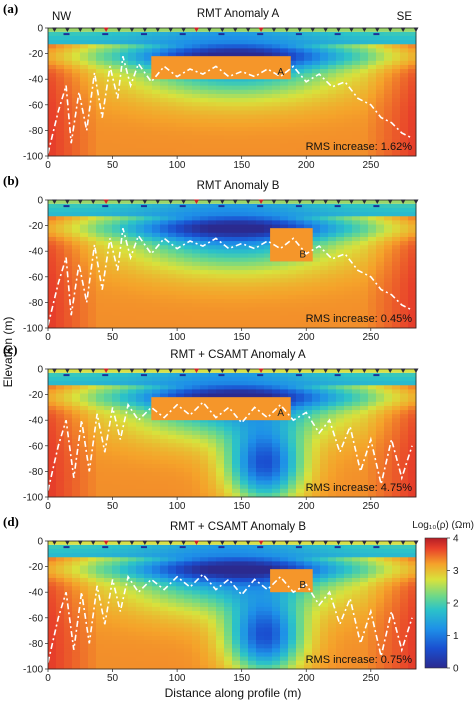  Describe the element at coordinates (306, 506) in the screenshot. I see `x-tick-label: 200` at that location.